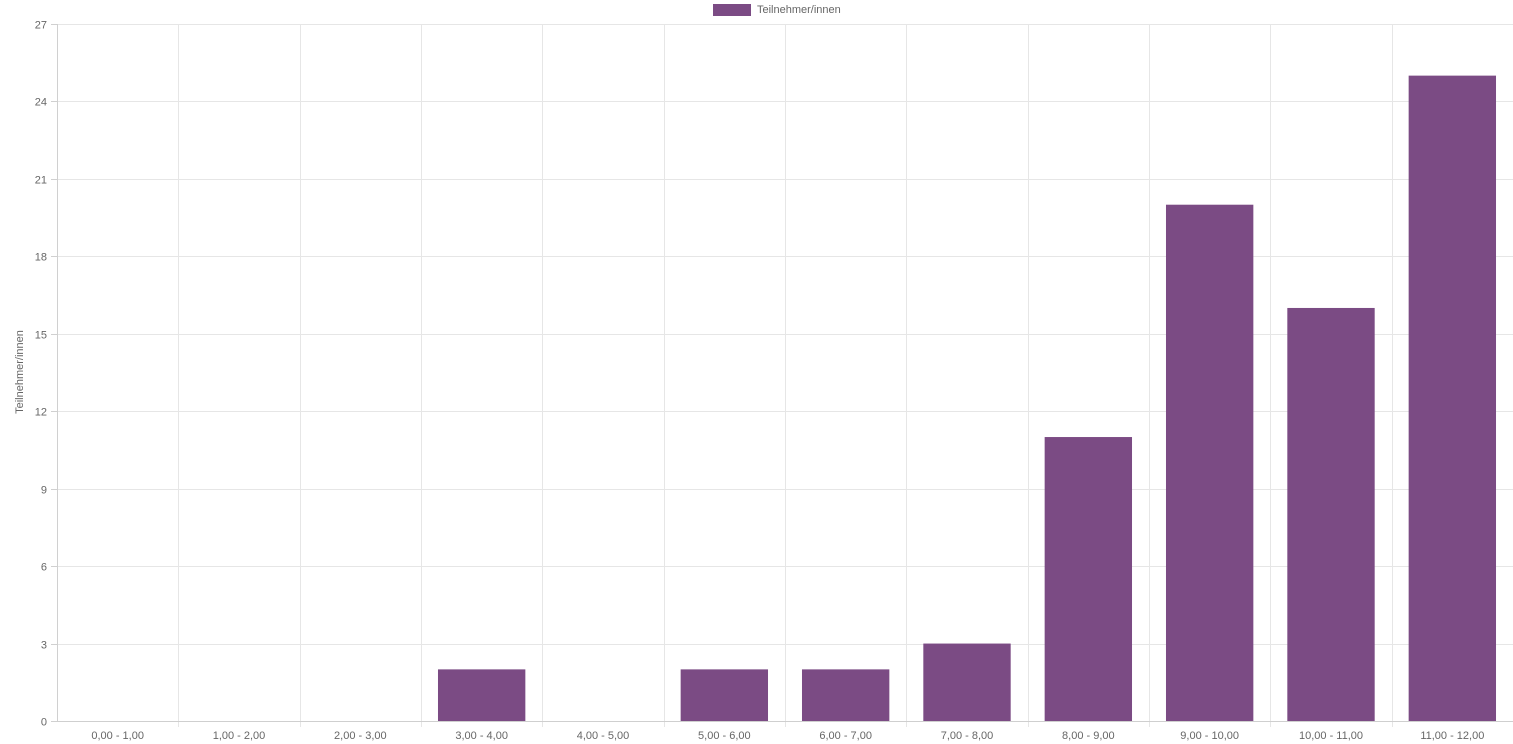 Image resolution: width=1513 pixels, height=744 pixels. Describe the element at coordinates (41, 336) in the screenshot. I see `y-tick-label: 15` at that location.